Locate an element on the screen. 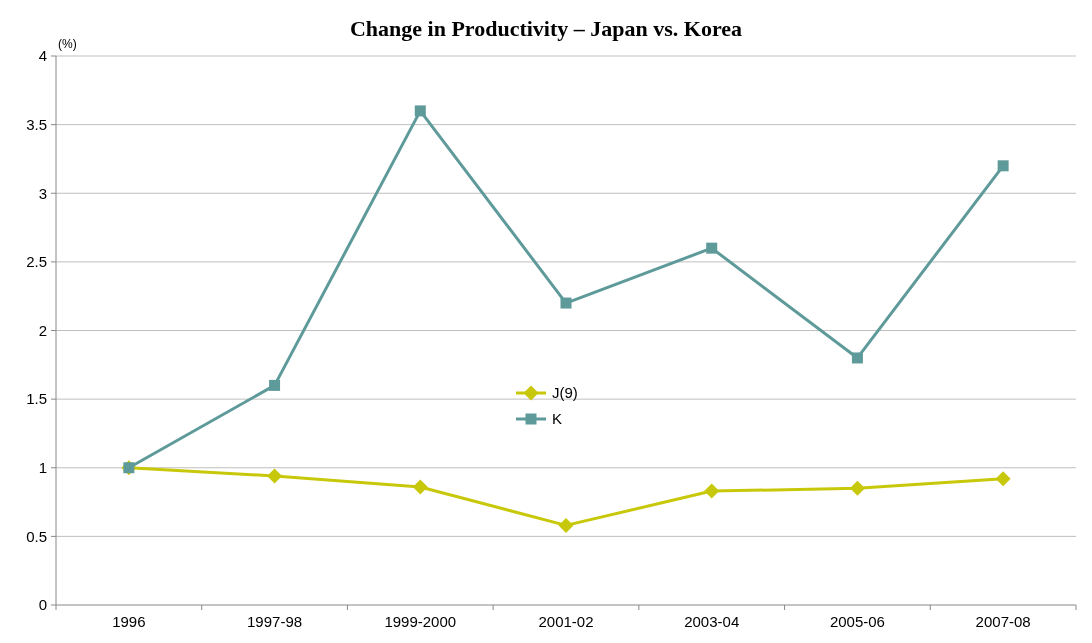 The width and height of the screenshot is (1092, 643). chart-title: Change in Productivity – Japan vs. Korea is located at coordinates (546, 28).